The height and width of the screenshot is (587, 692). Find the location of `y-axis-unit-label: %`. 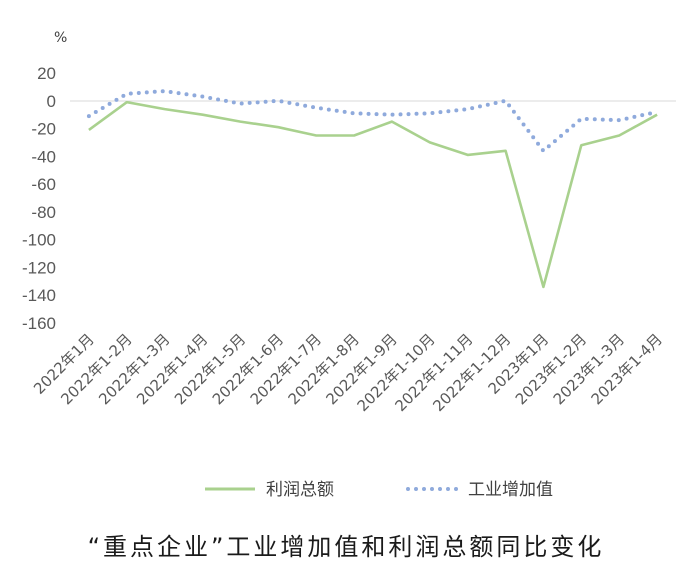

y-axis-unit-label: % is located at coordinates (60, 38).